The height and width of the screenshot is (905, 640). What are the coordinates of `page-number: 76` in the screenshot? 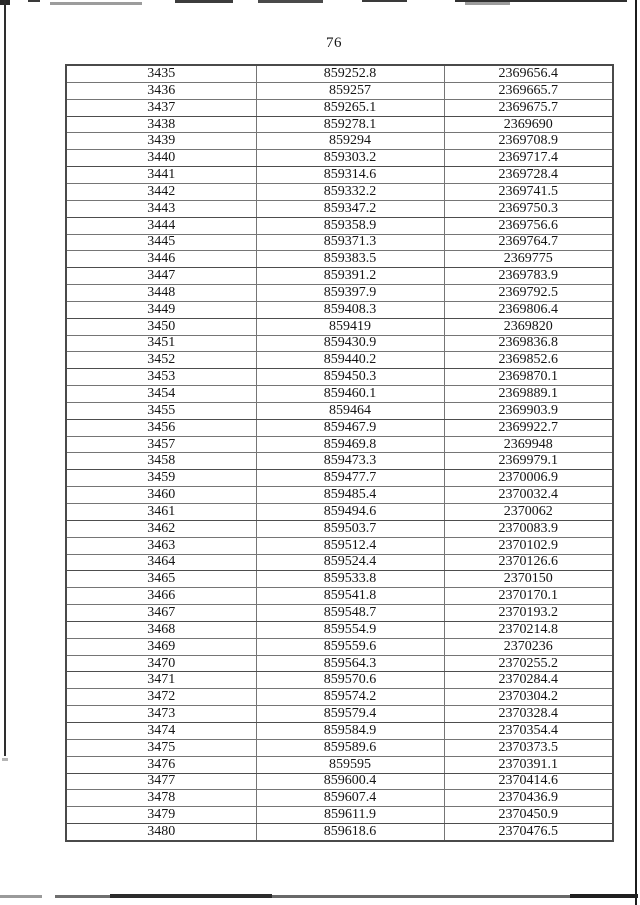 It's located at (334, 43).